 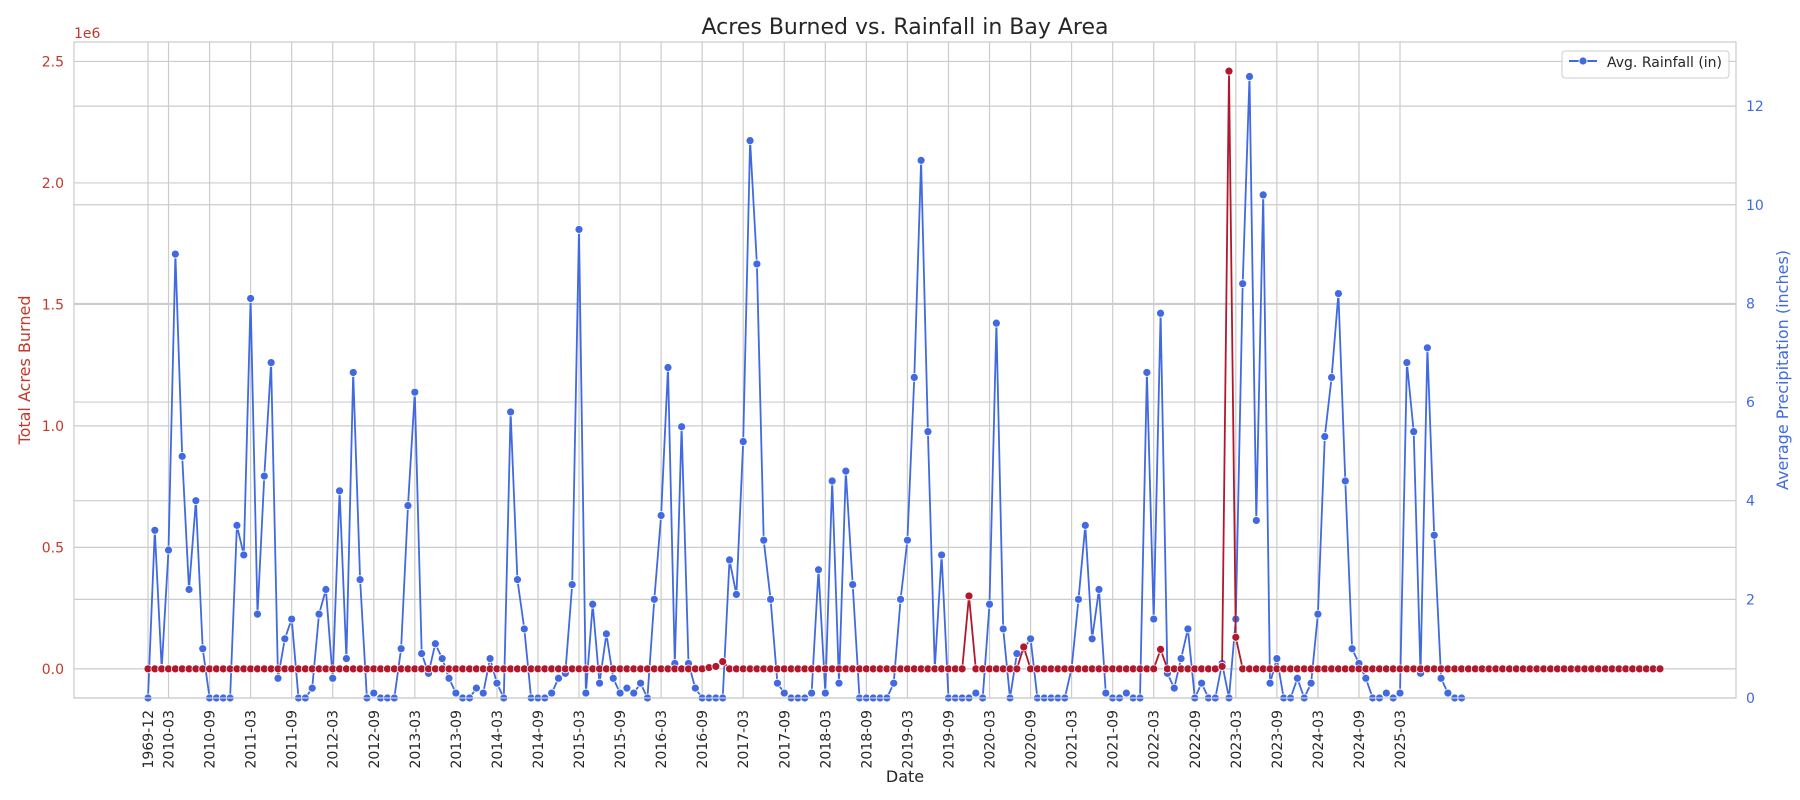 I want to click on right-tick-label: 0, so click(x=1750, y=699).